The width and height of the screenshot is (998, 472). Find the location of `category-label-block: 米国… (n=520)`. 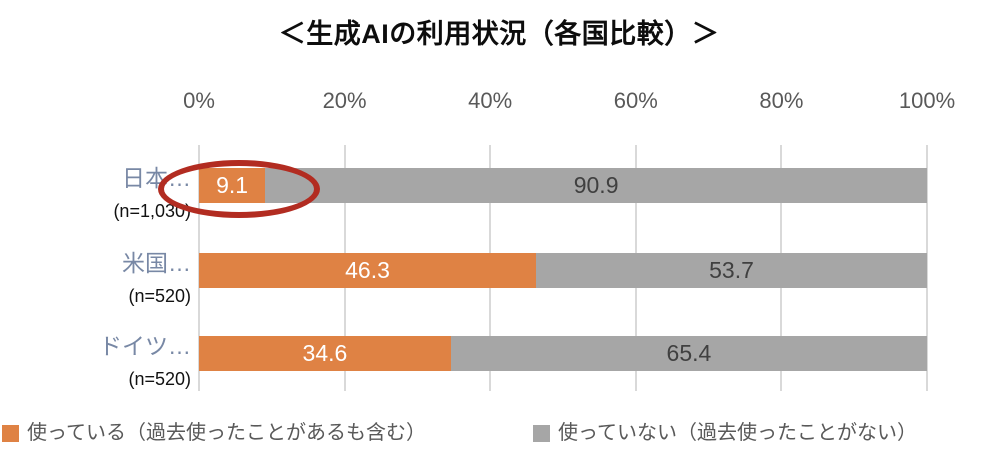

category-label-block: 米国… (n=520) is located at coordinates (95, 278).